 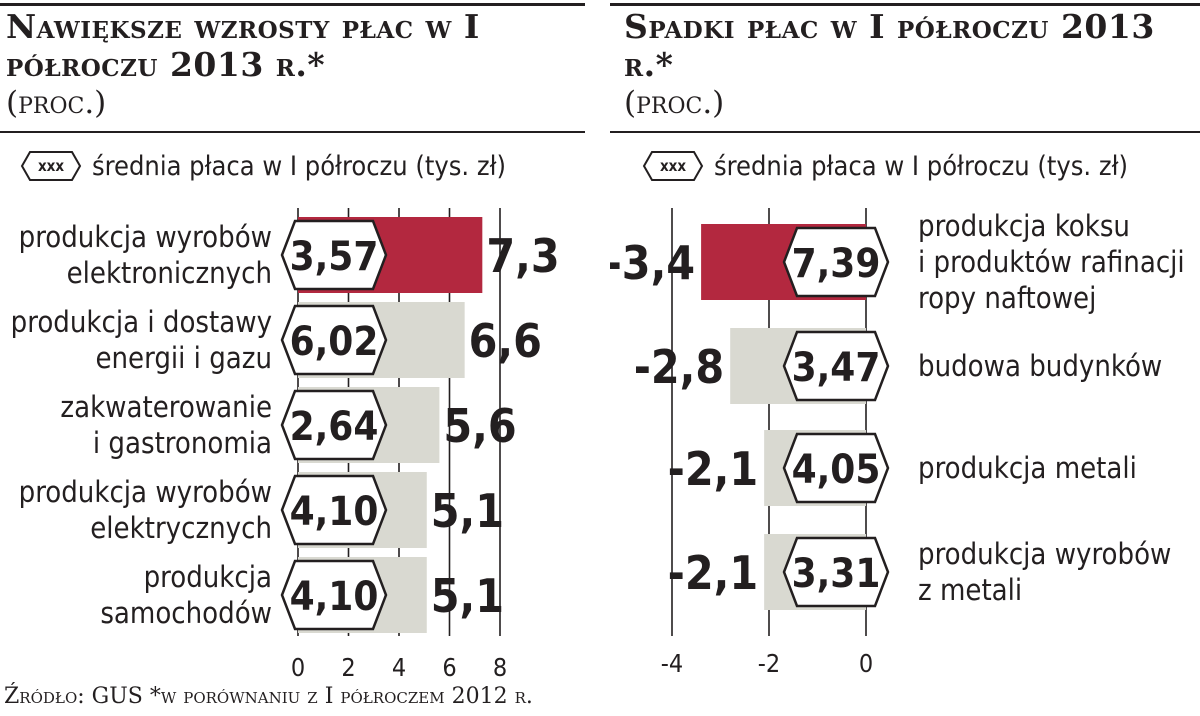 I want to click on category-label: z metali, so click(x=970, y=590).